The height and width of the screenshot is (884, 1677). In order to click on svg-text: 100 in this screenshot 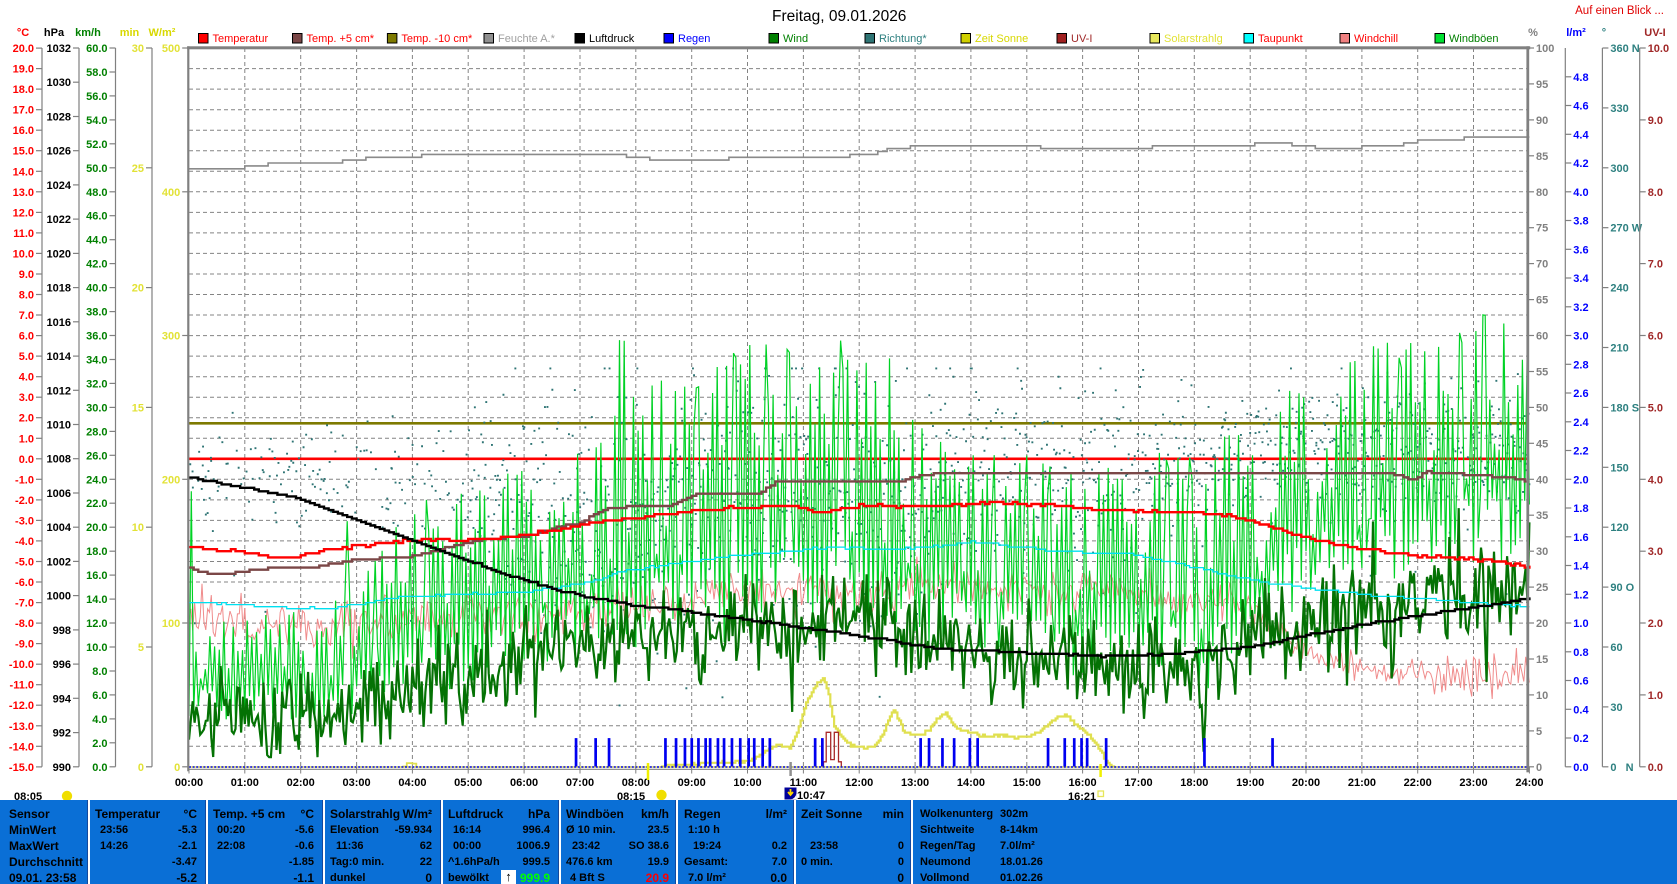, I will do `click(1545, 49)`.